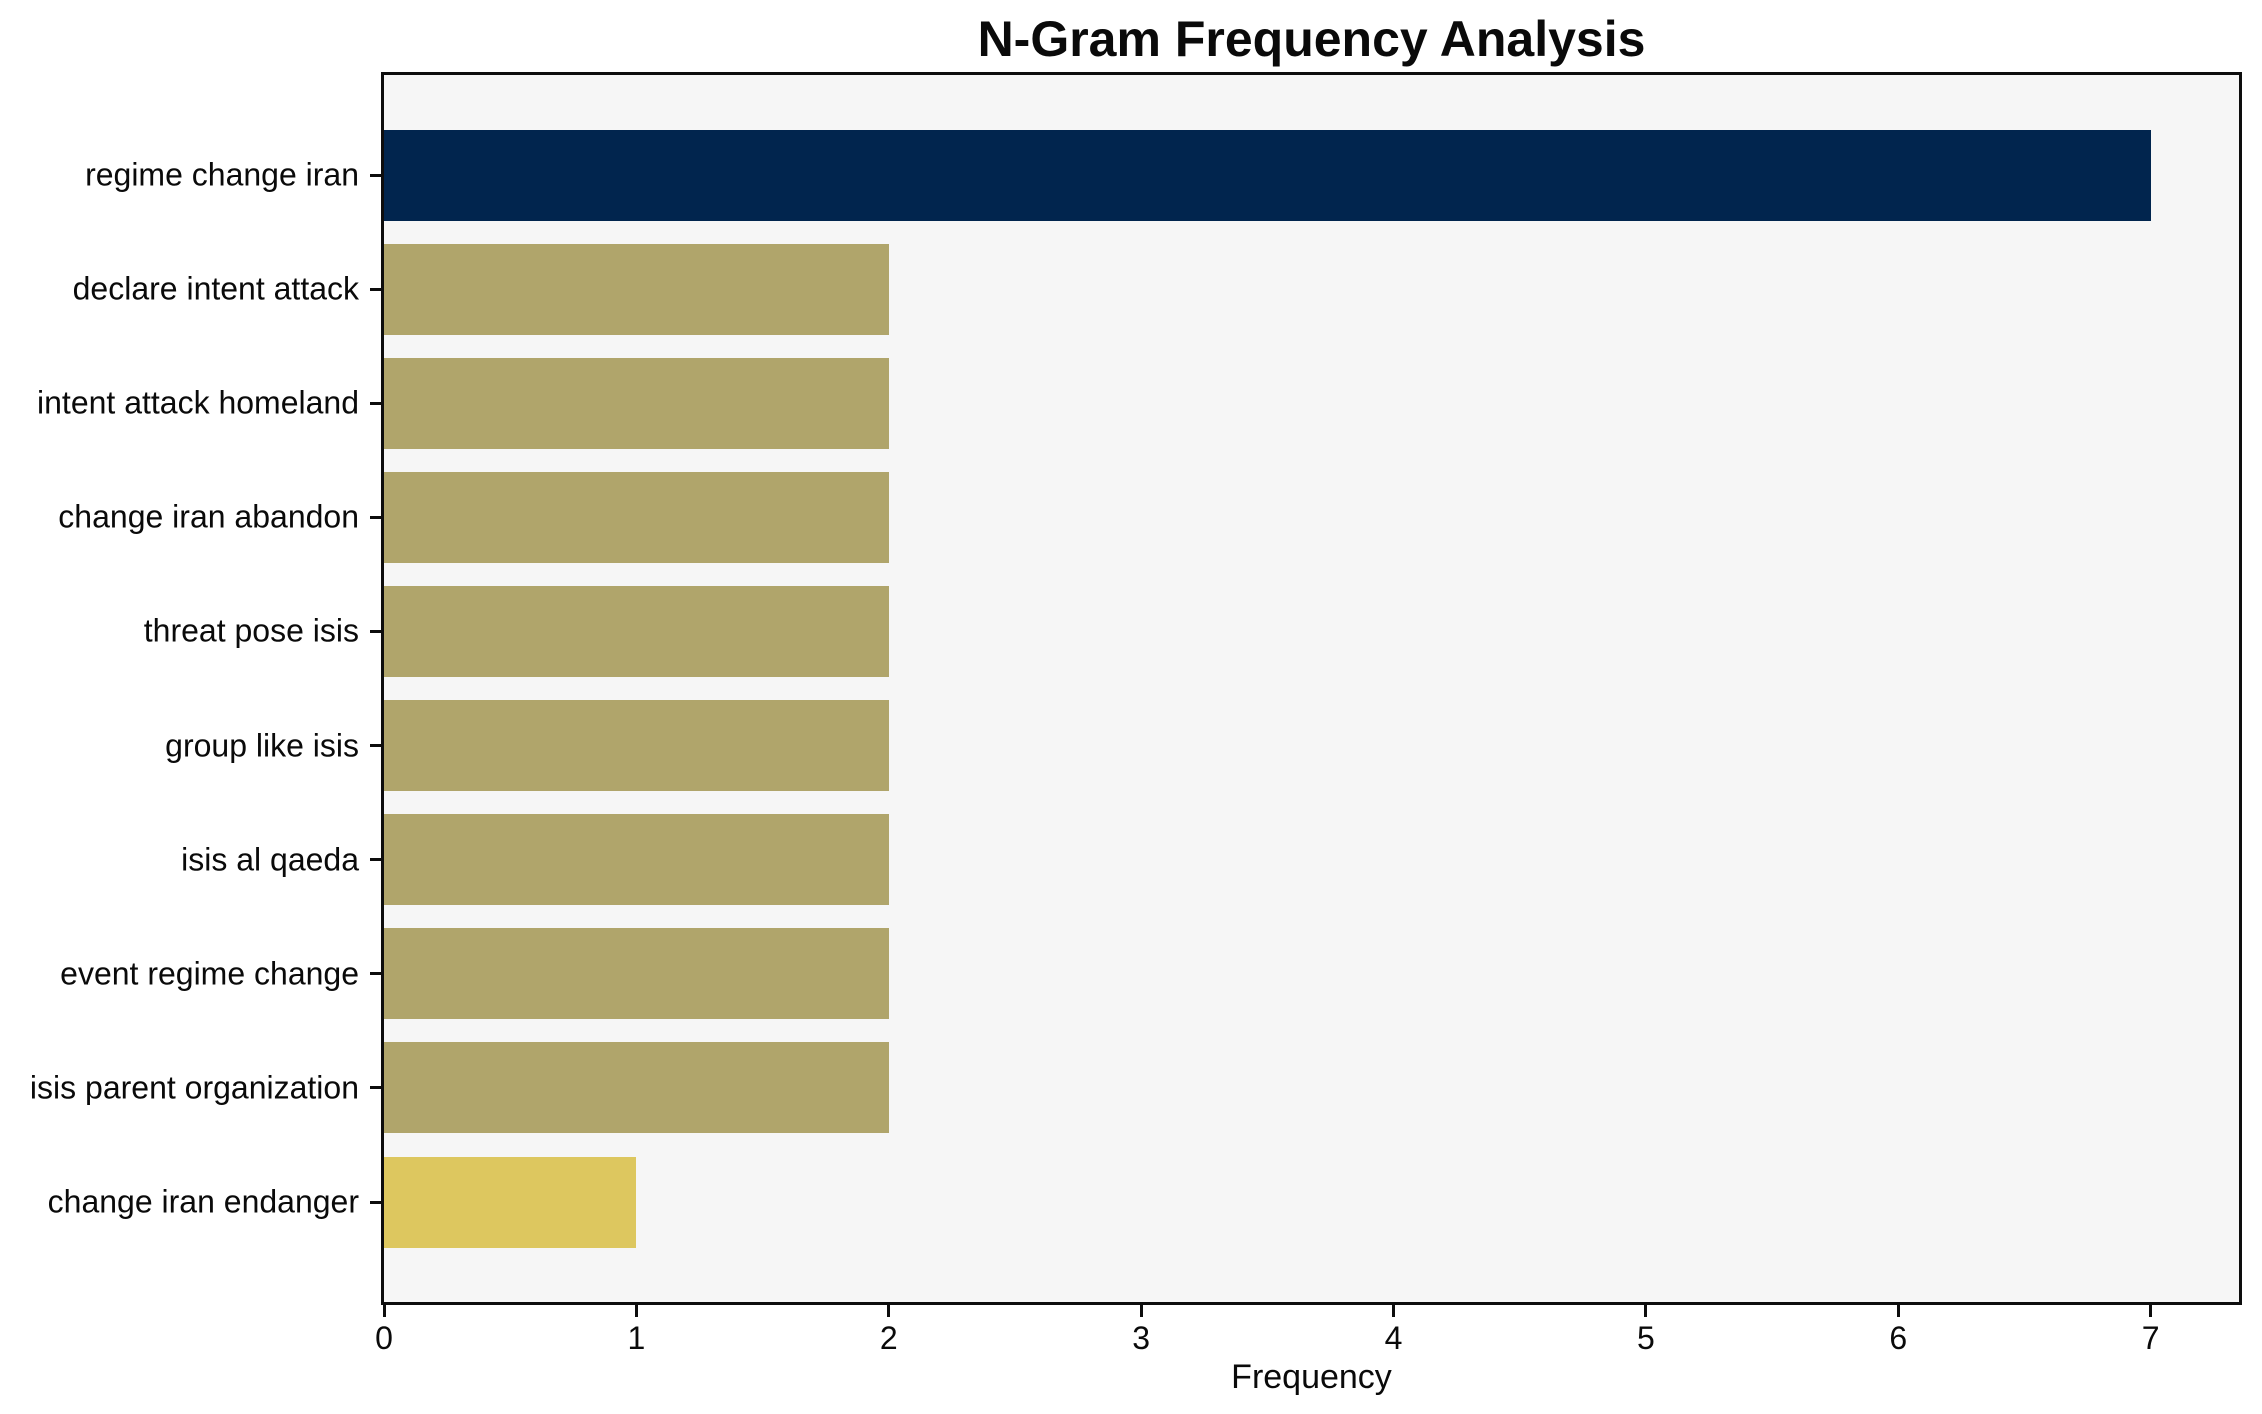  I want to click on y-tick-label: change iran endanger, so click(203, 1201).